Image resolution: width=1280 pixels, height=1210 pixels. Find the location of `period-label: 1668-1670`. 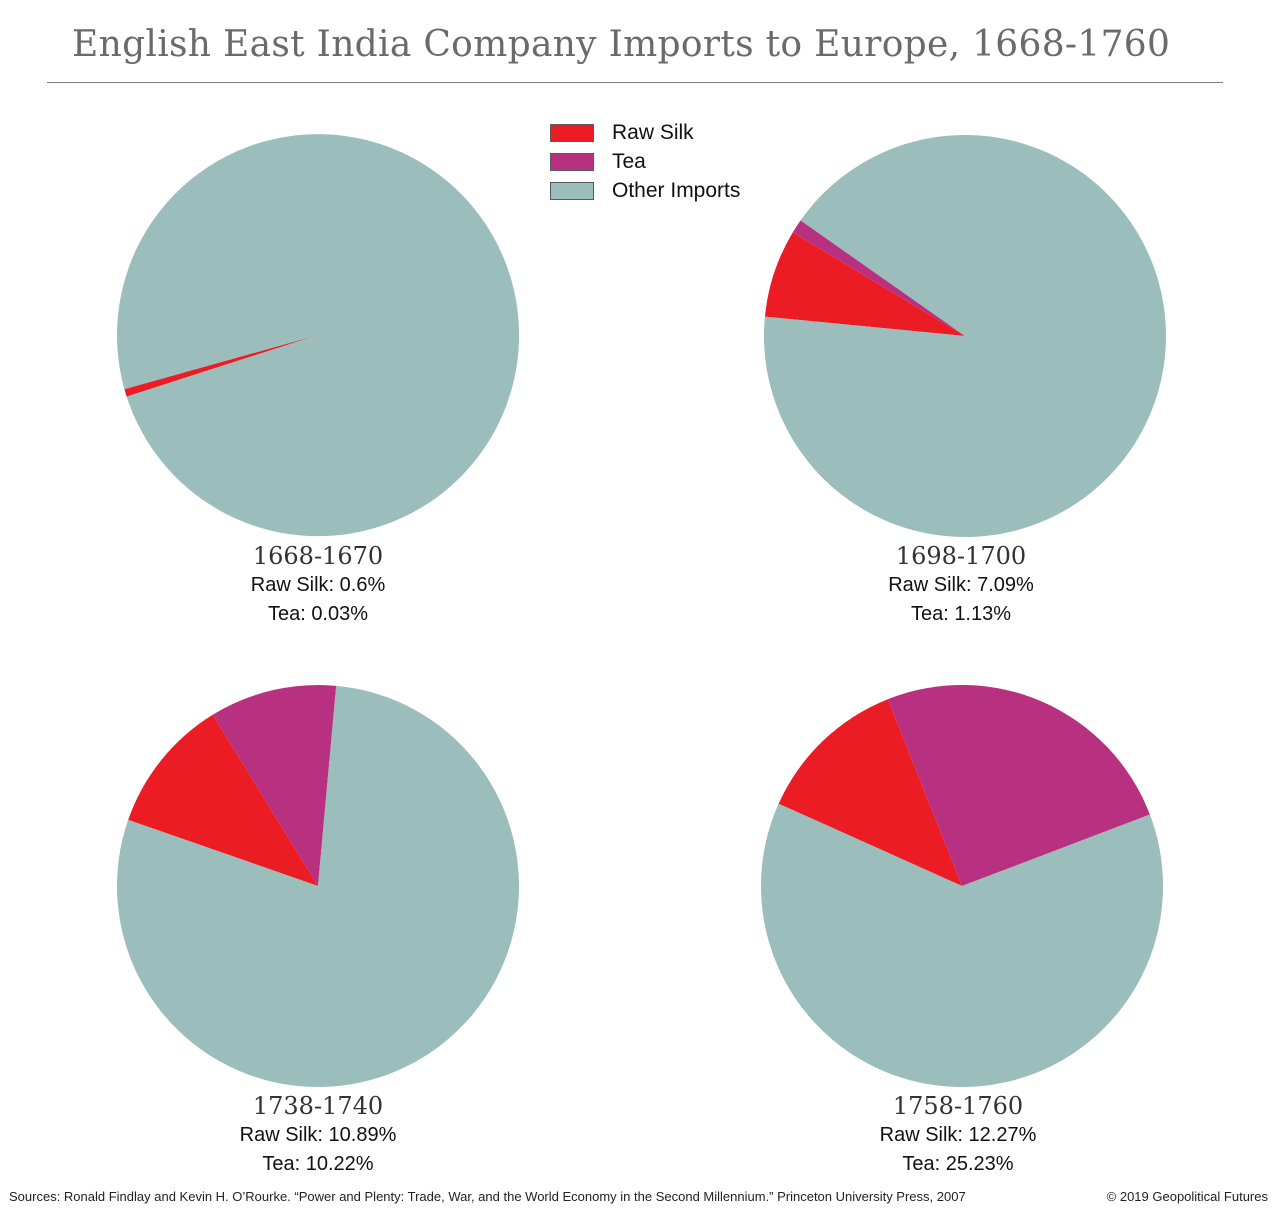

period-label: 1668-1670 is located at coordinates (318, 556).